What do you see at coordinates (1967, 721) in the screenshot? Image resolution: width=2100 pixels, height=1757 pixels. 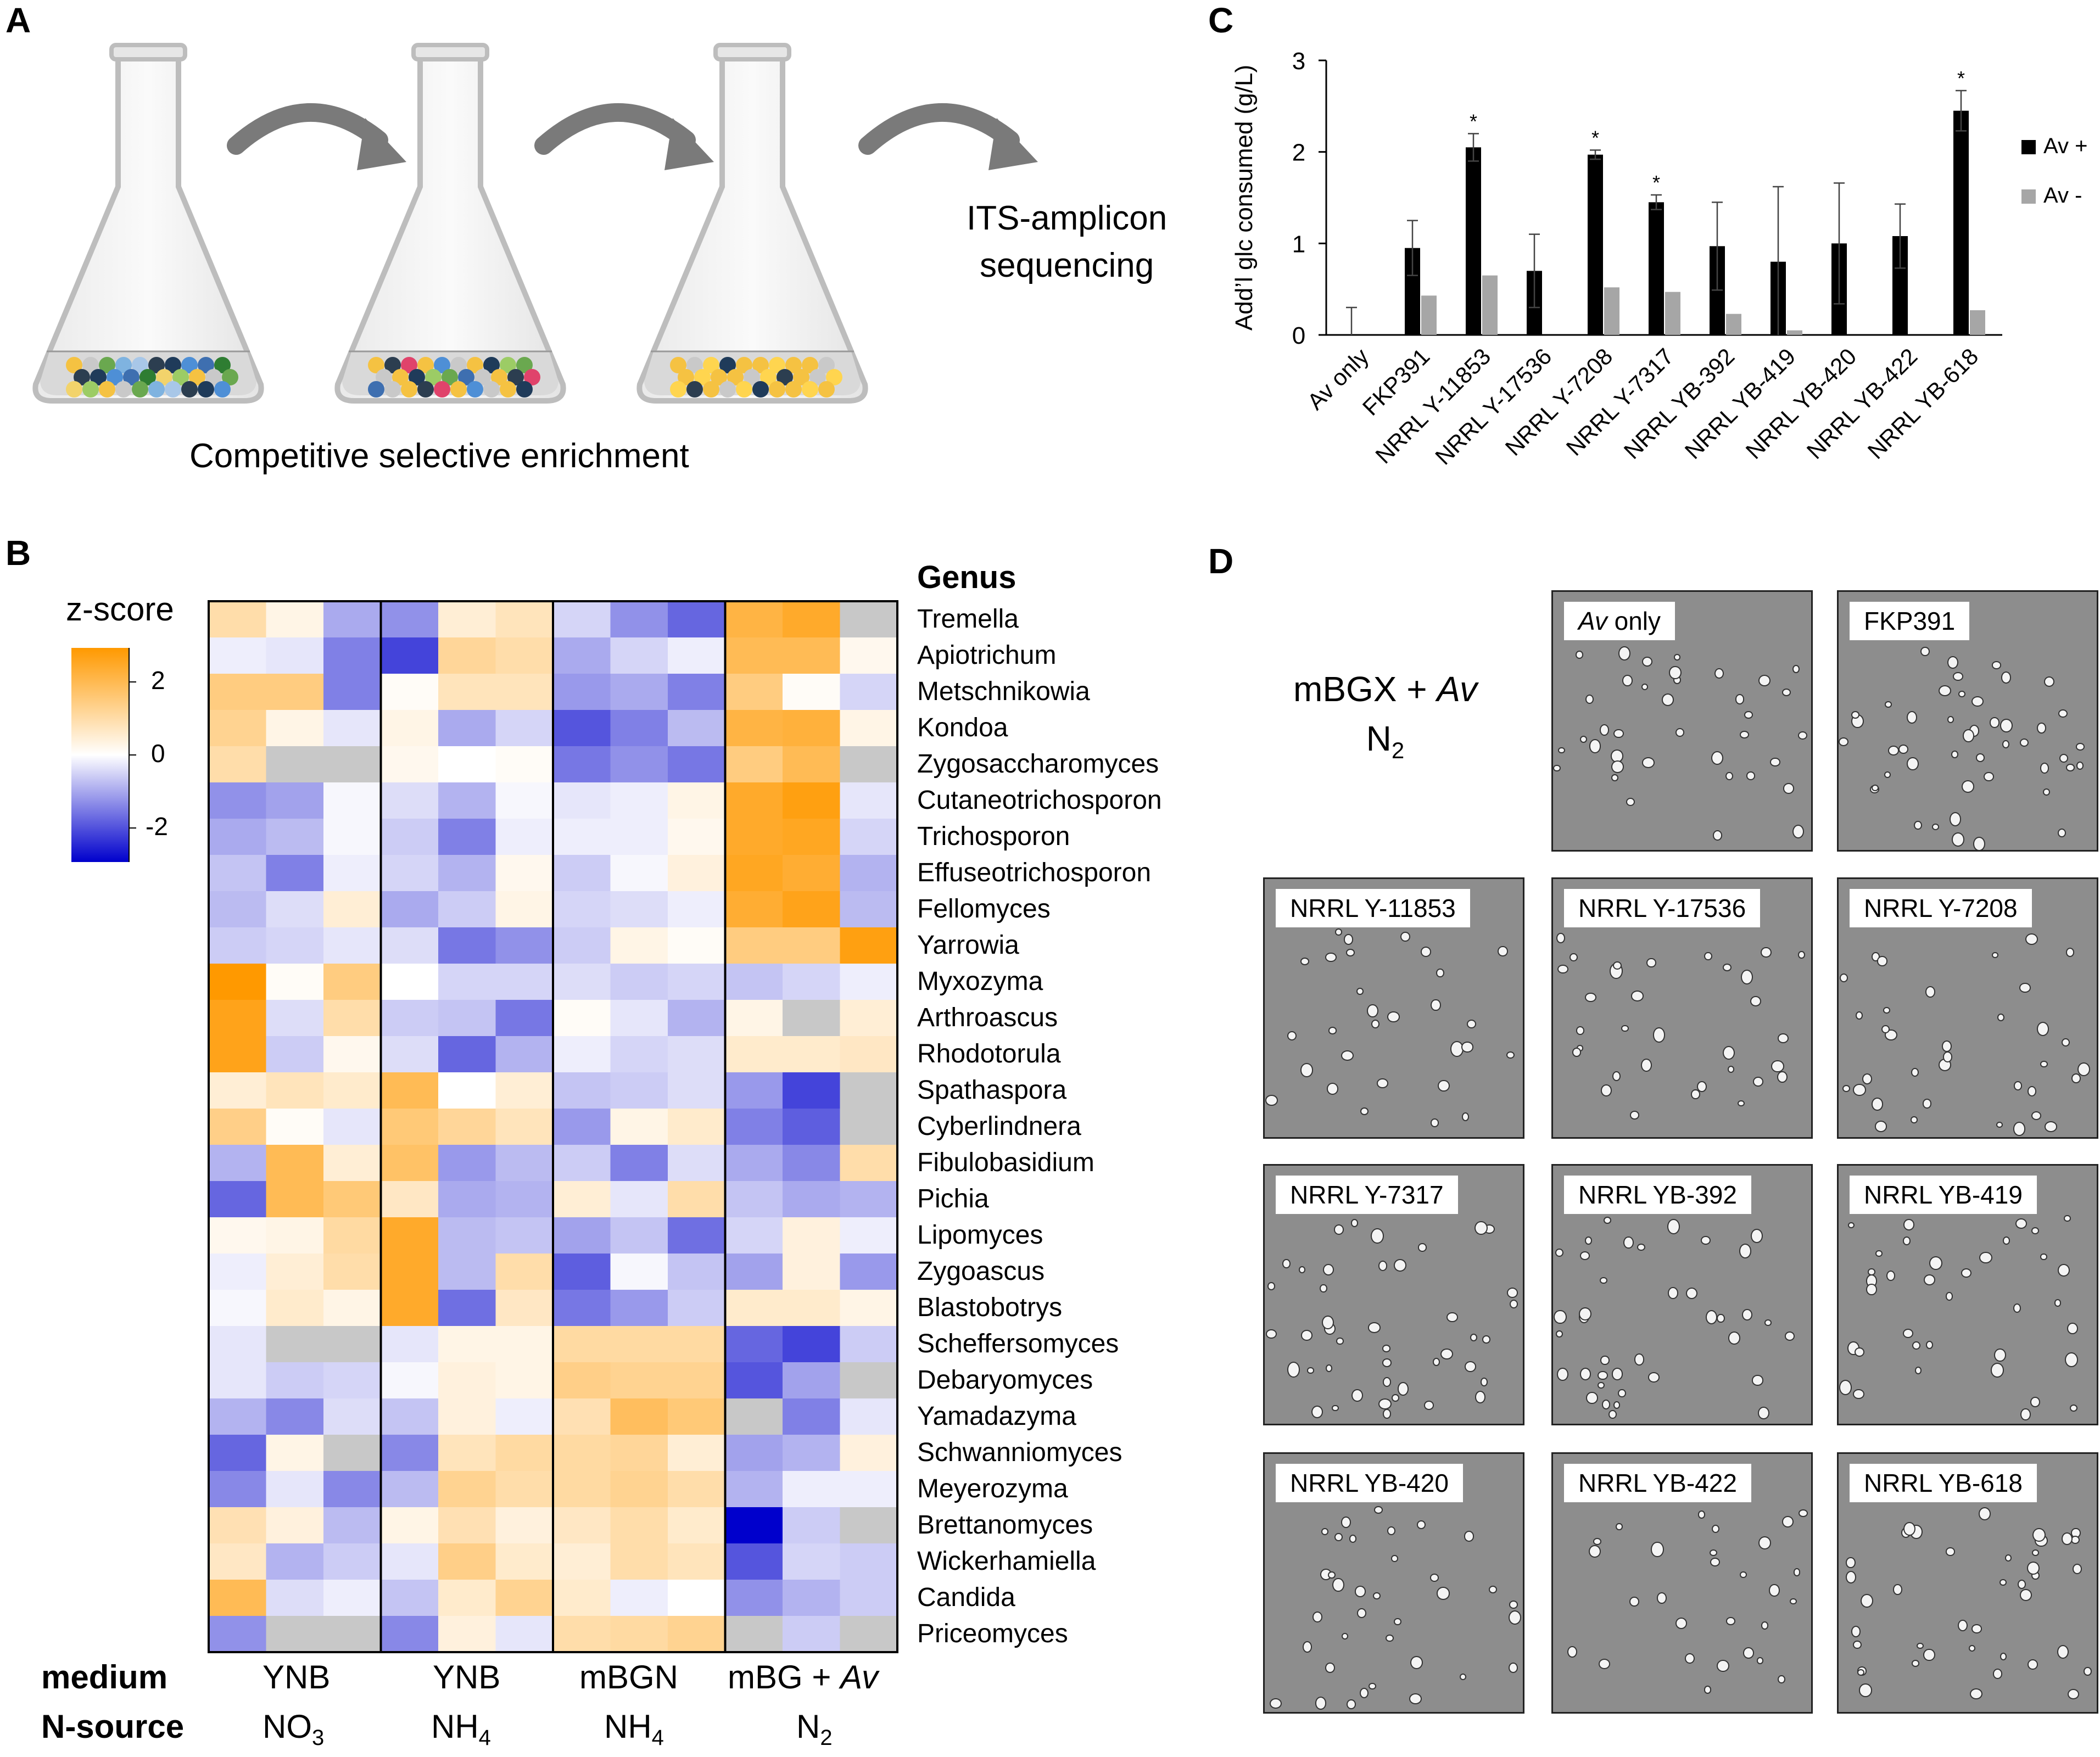 I see `micrograph: FKP391` at bounding box center [1967, 721].